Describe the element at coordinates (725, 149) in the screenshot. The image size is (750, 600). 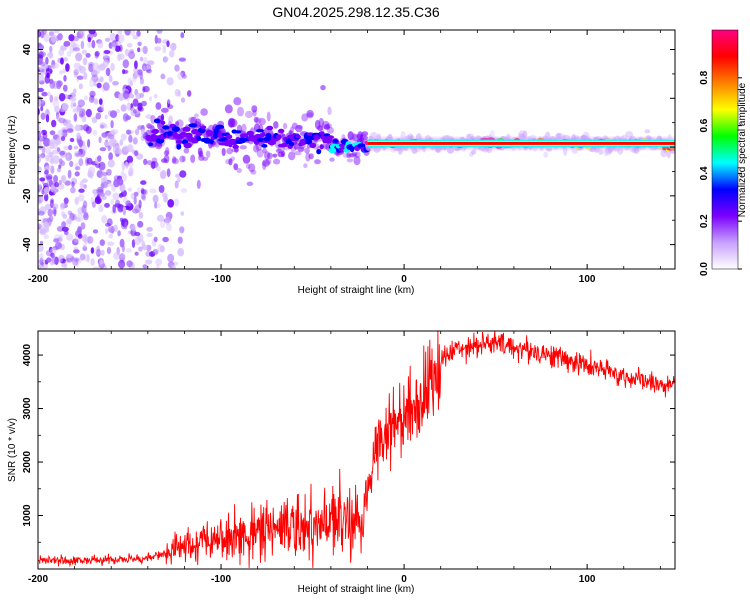
I see `colorbar-scale` at that location.